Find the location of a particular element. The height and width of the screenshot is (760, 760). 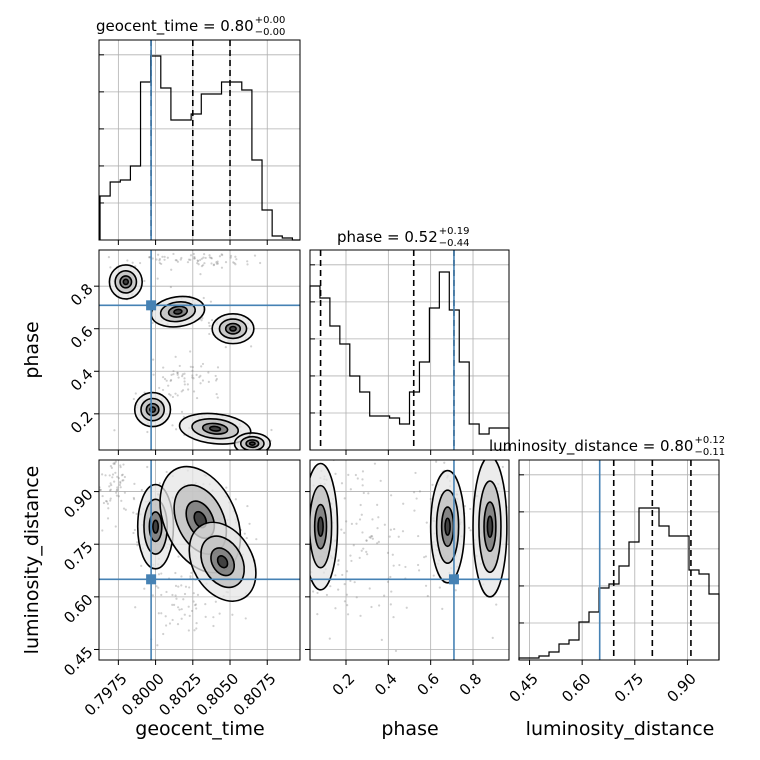

histogram-luminosity_distance is located at coordinates (619, 583).